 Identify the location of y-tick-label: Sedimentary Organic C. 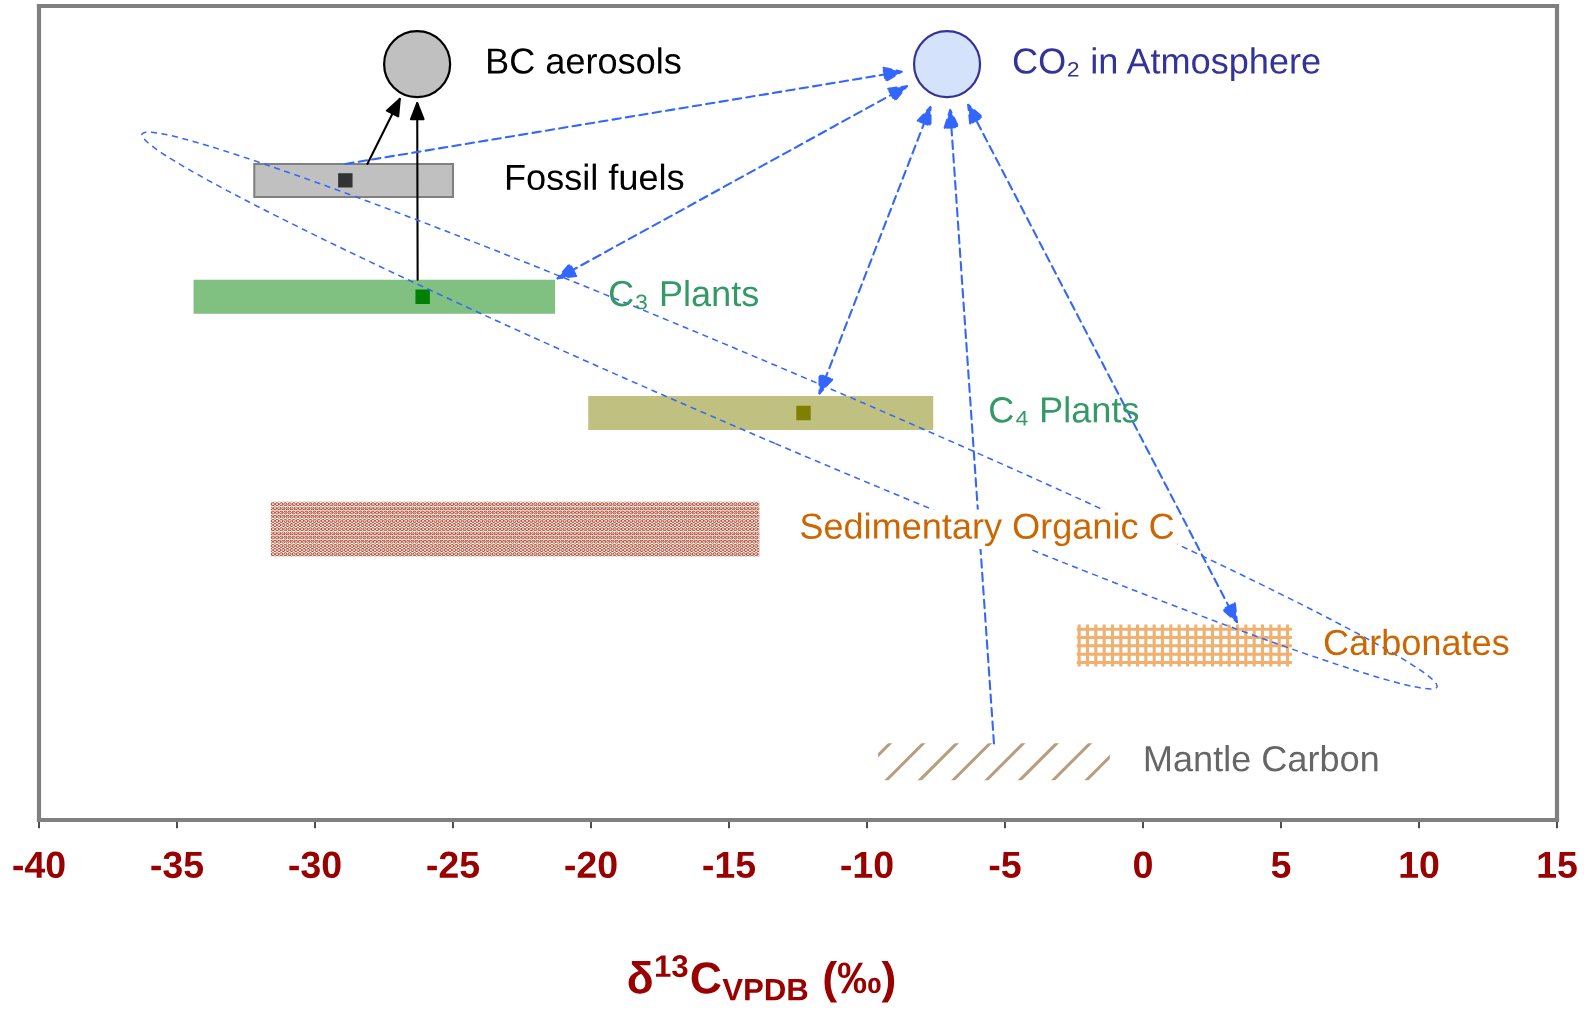
(987, 529).